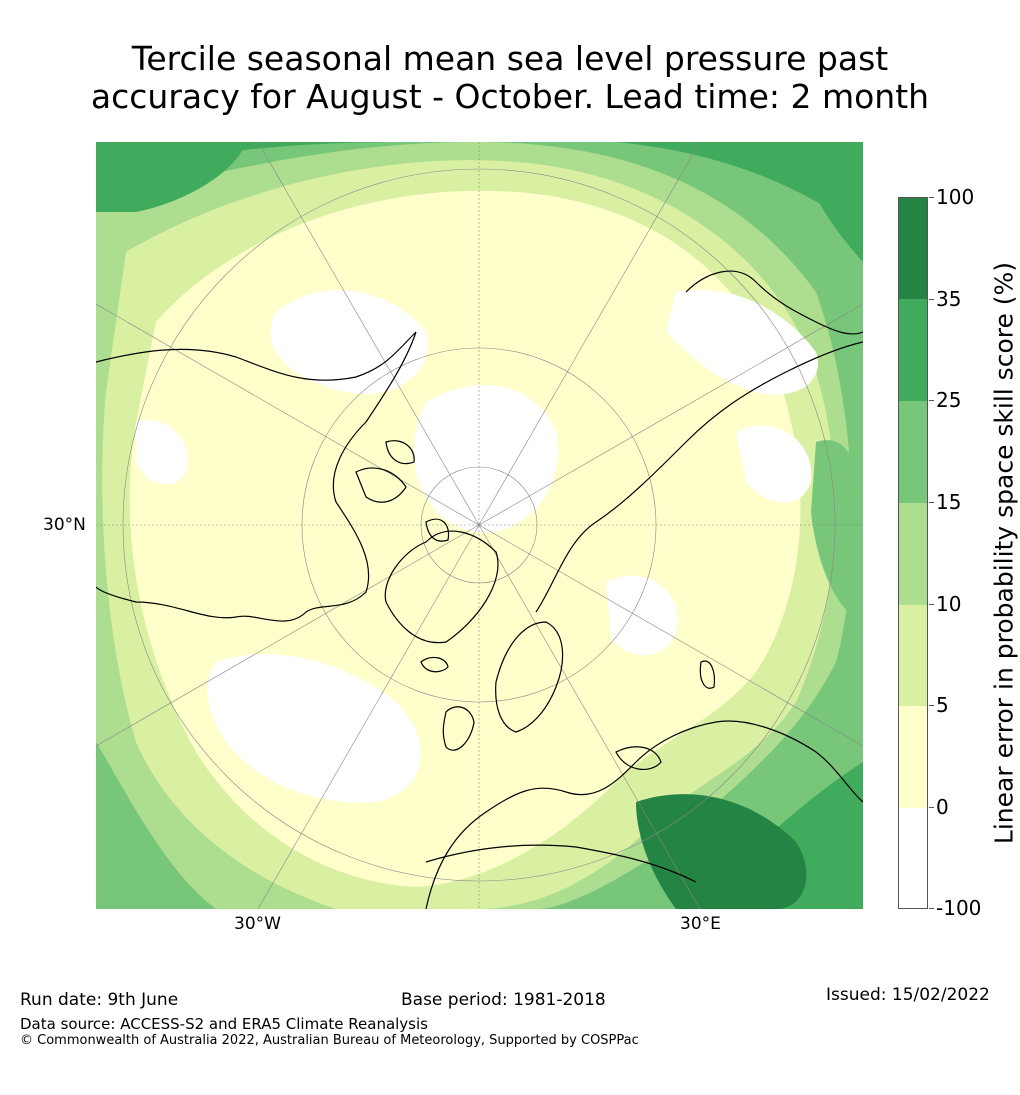 The width and height of the screenshot is (1020, 1095). I want to click on colorbar-tick-label: 0, so click(942, 807).